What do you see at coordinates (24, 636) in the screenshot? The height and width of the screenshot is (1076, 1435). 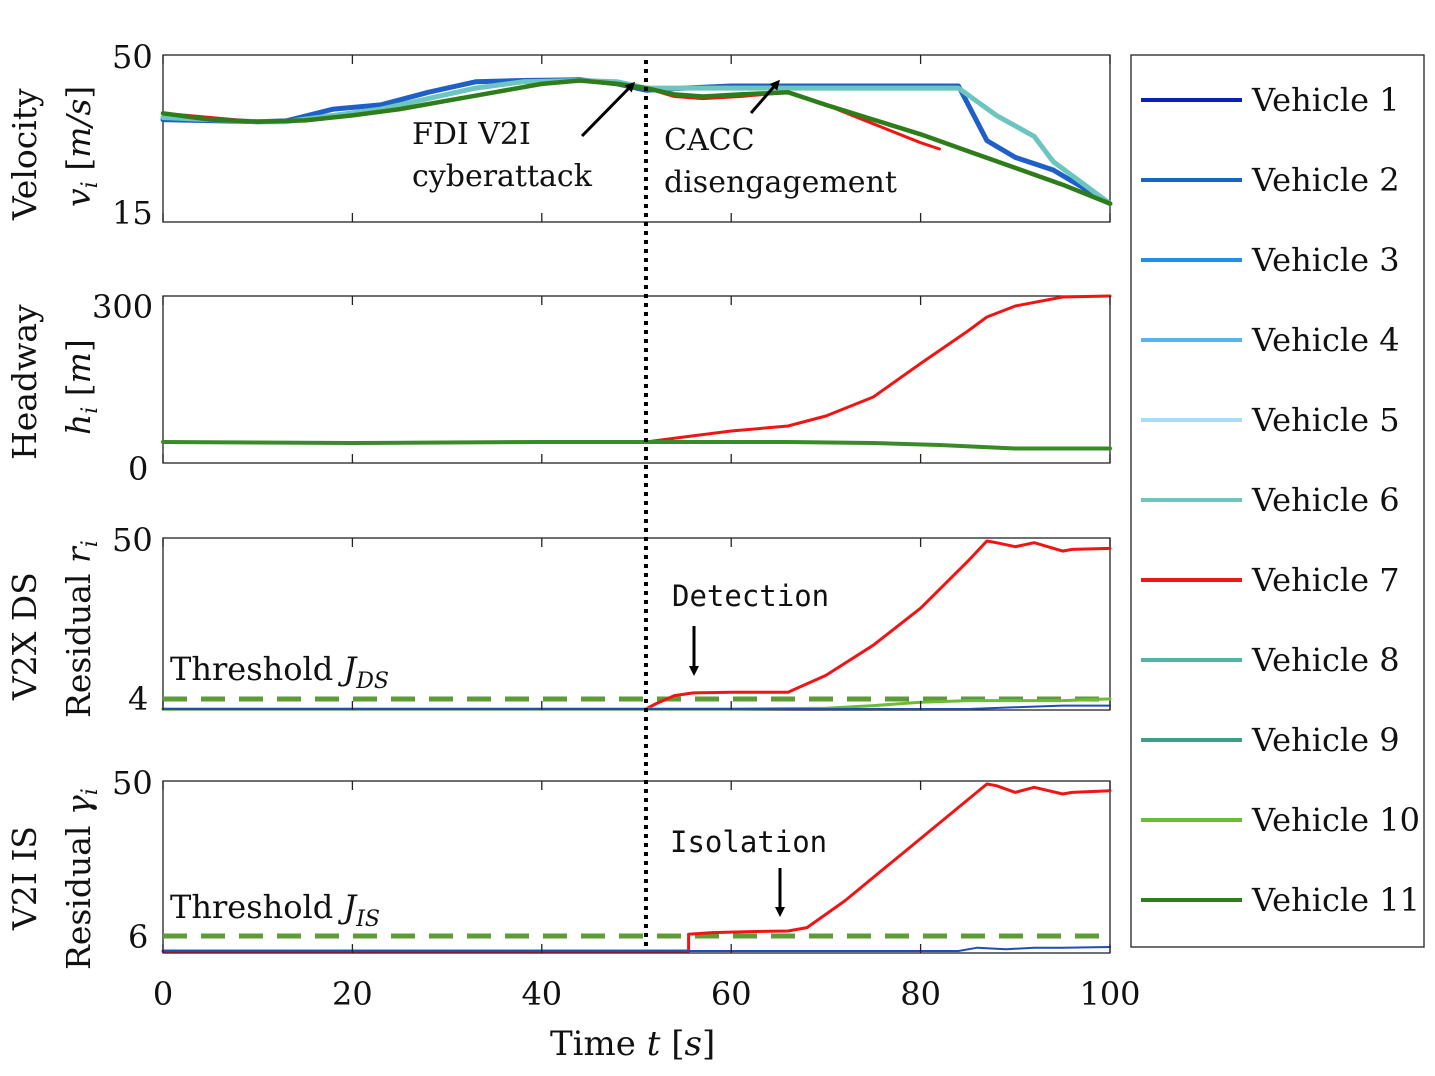 I see `v2x-ylabel-top: V2X DS` at bounding box center [24, 636].